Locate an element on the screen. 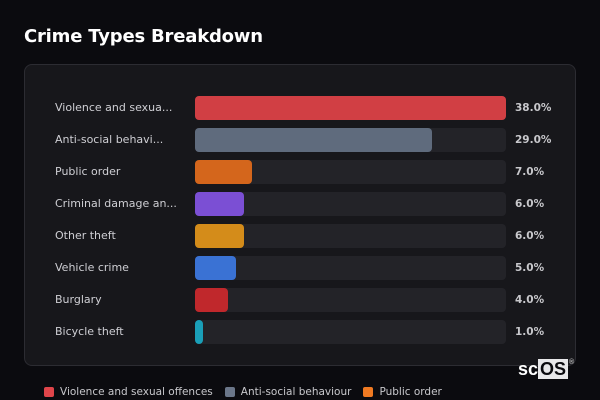 The width and height of the screenshot is (600, 400). bar-row: Bicycle theft 1.0% is located at coordinates (301, 332).